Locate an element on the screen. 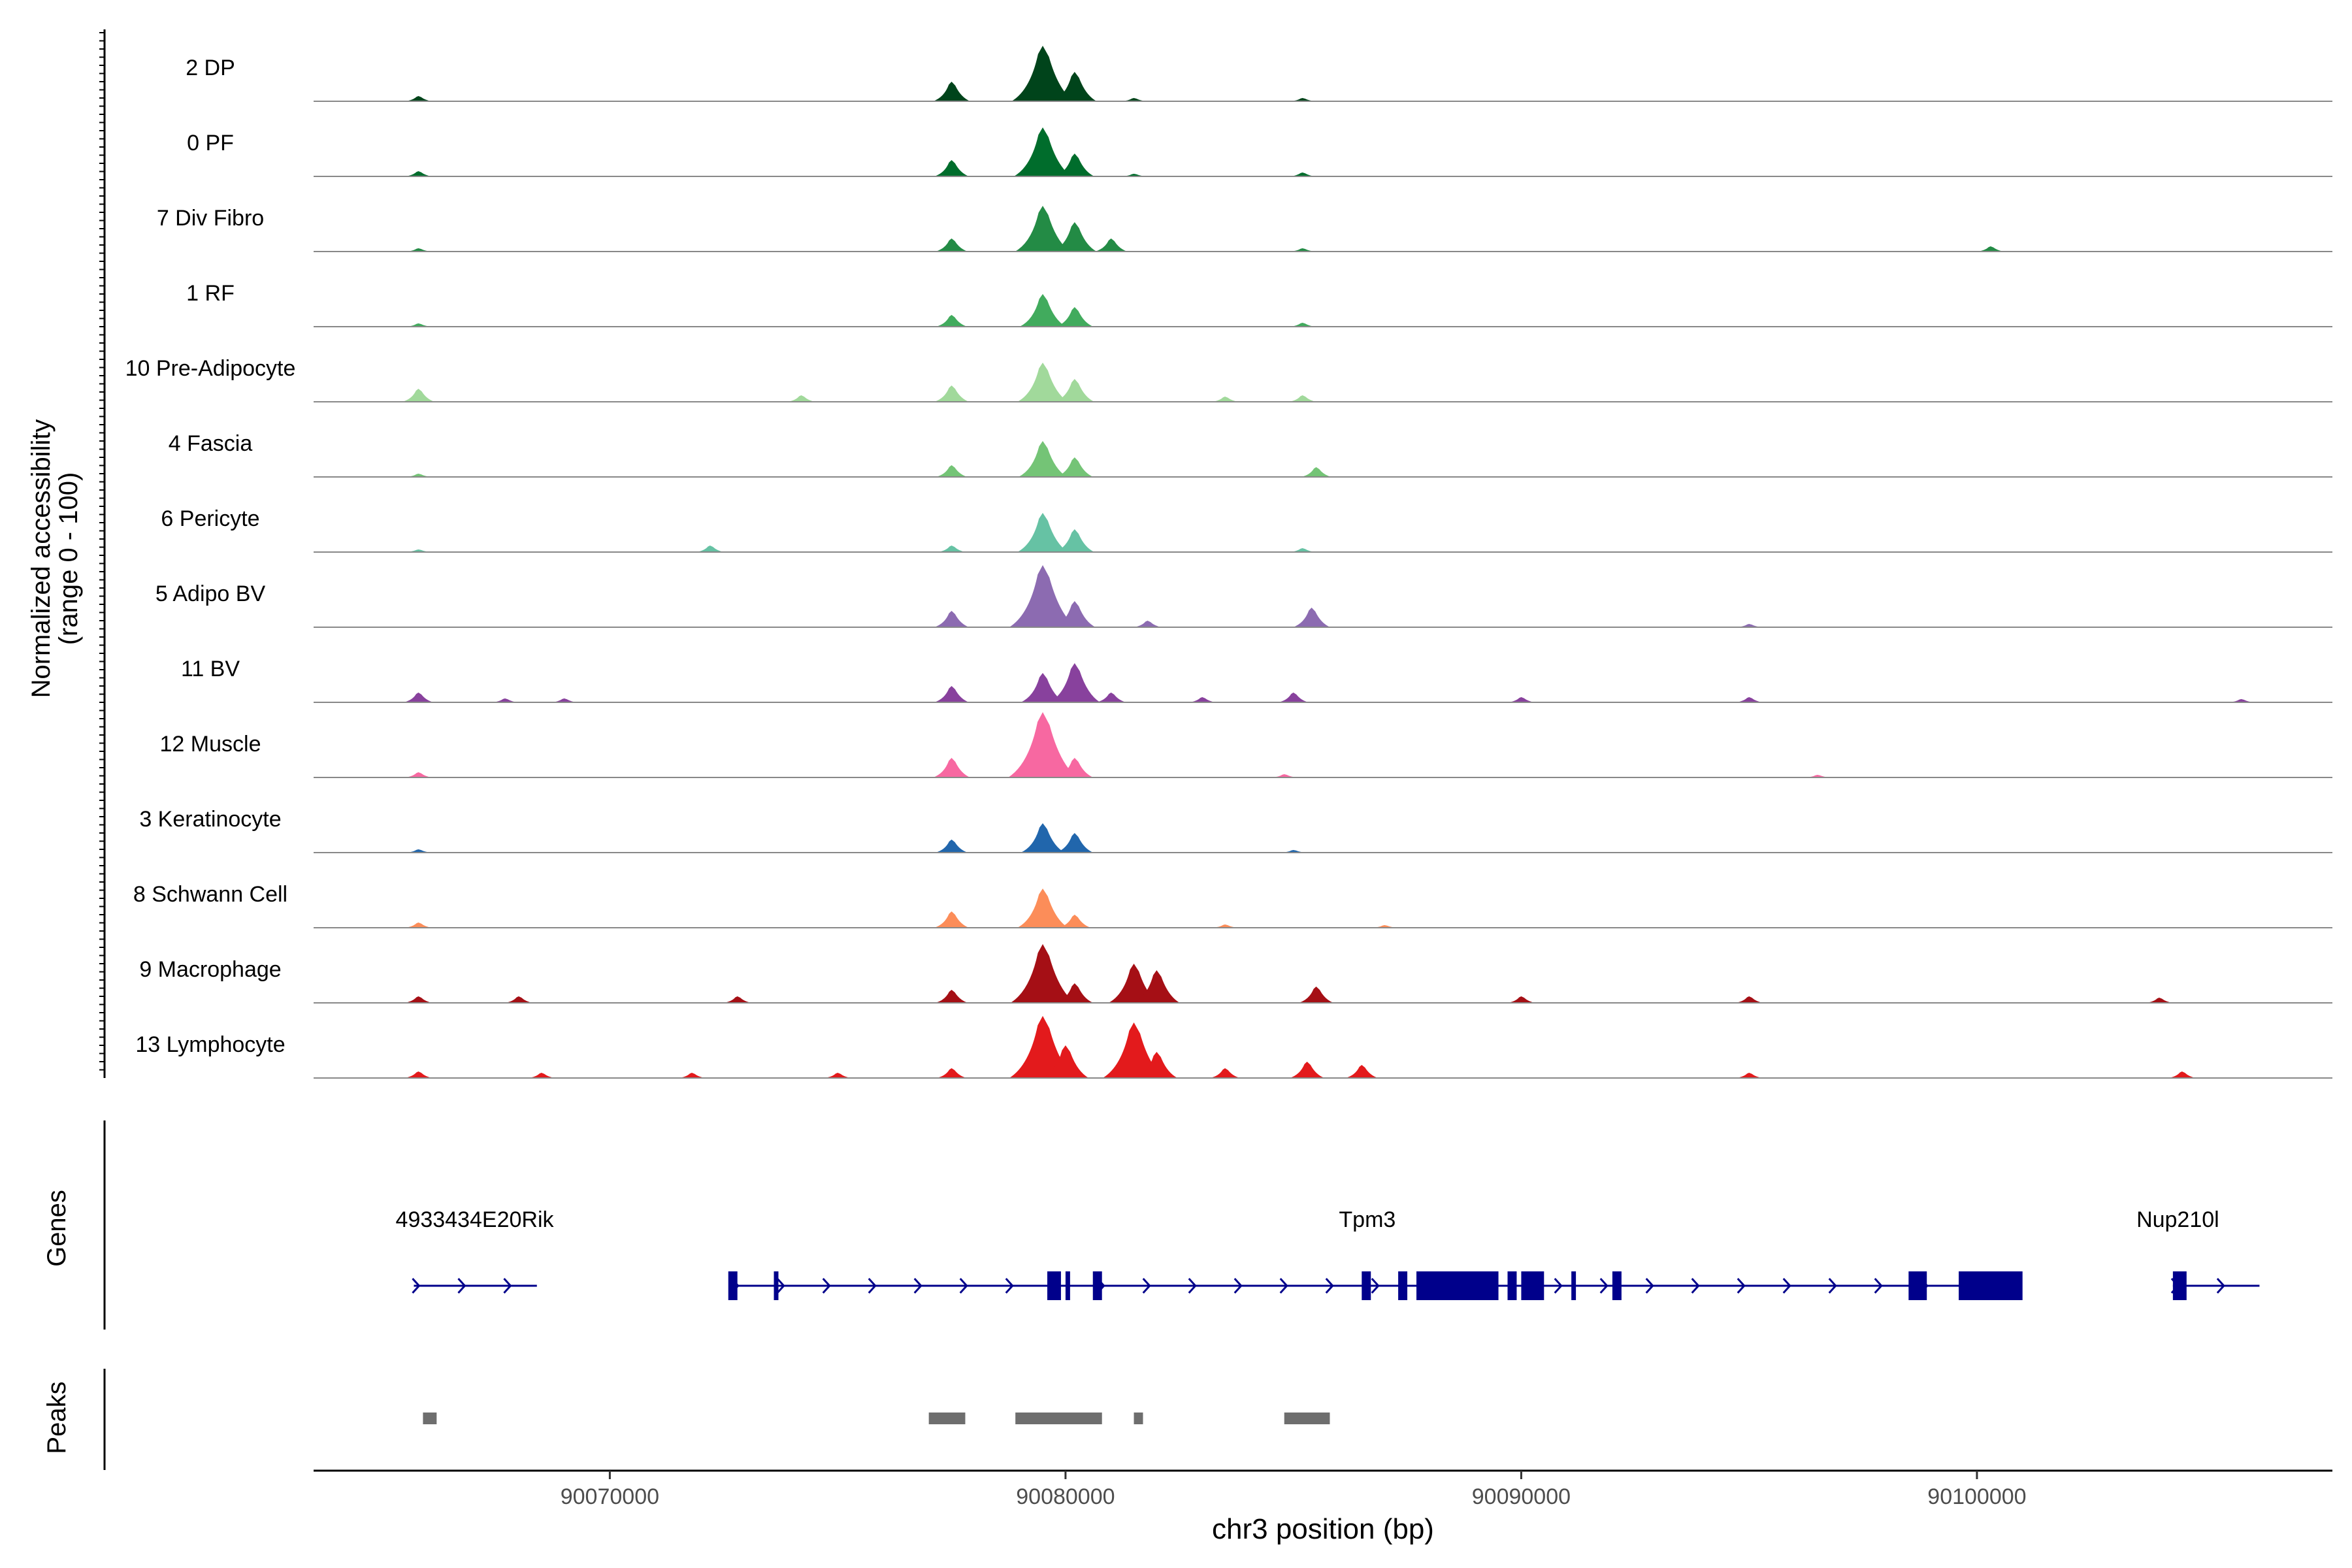 This screenshot has width=2352, height=1568. track: 5 Adipo BV is located at coordinates (1243, 596).